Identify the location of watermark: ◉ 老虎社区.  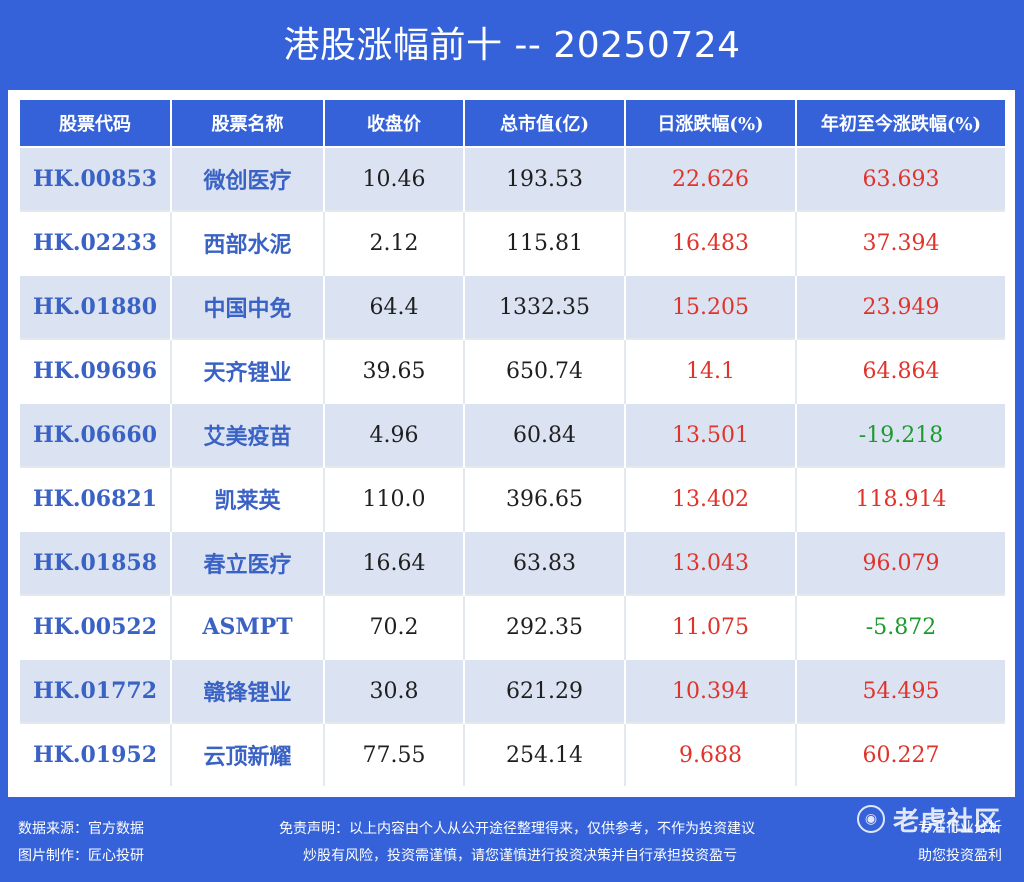
(937, 819).